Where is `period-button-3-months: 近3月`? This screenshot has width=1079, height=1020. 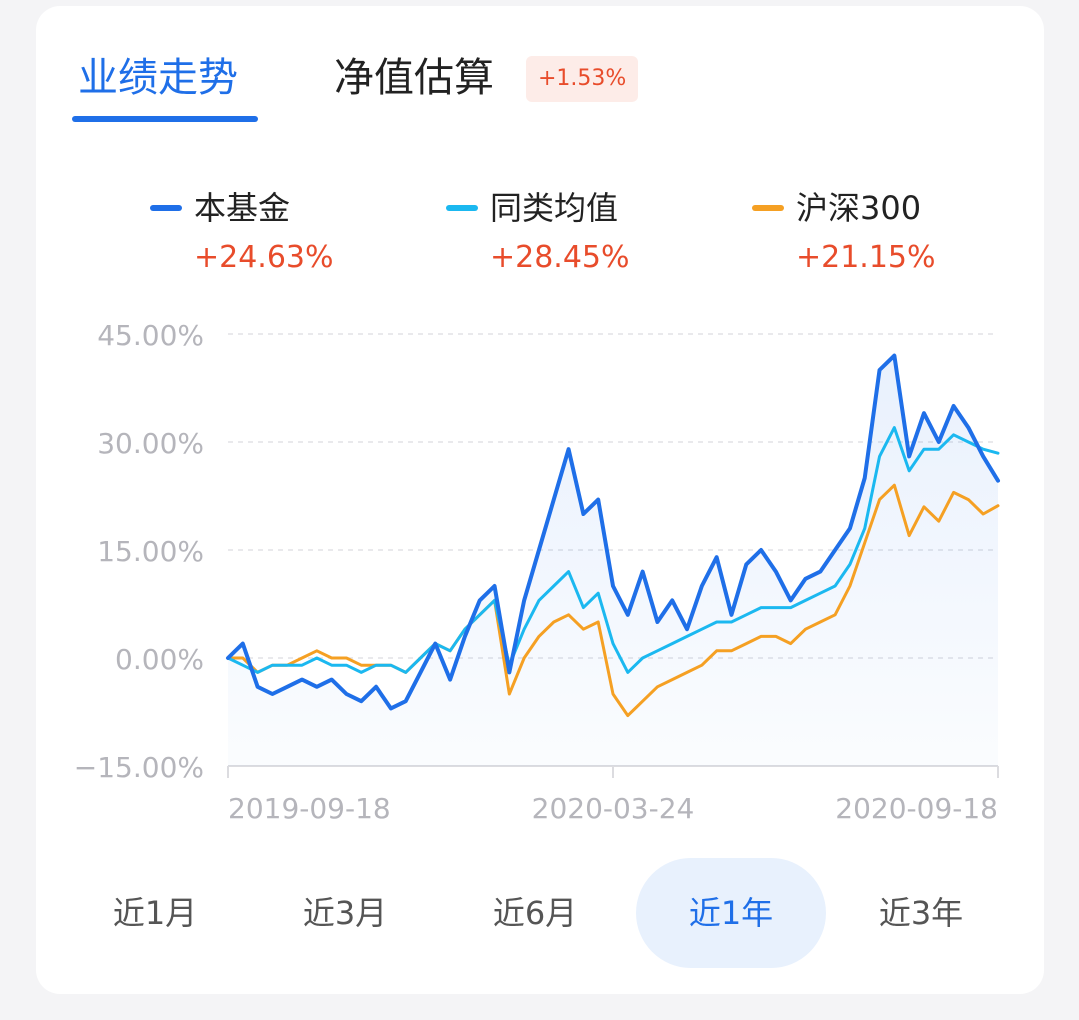 period-button-3-months: 近3月 is located at coordinates (345, 913).